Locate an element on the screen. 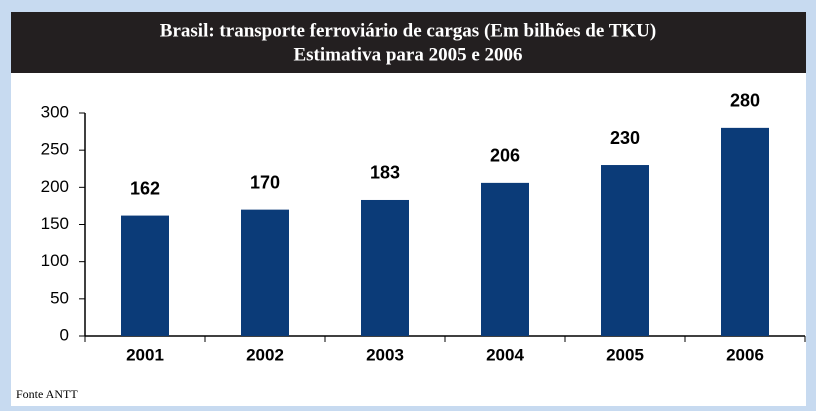 This screenshot has height=411, width=816. y-tick-label: 300 is located at coordinates (55, 111).